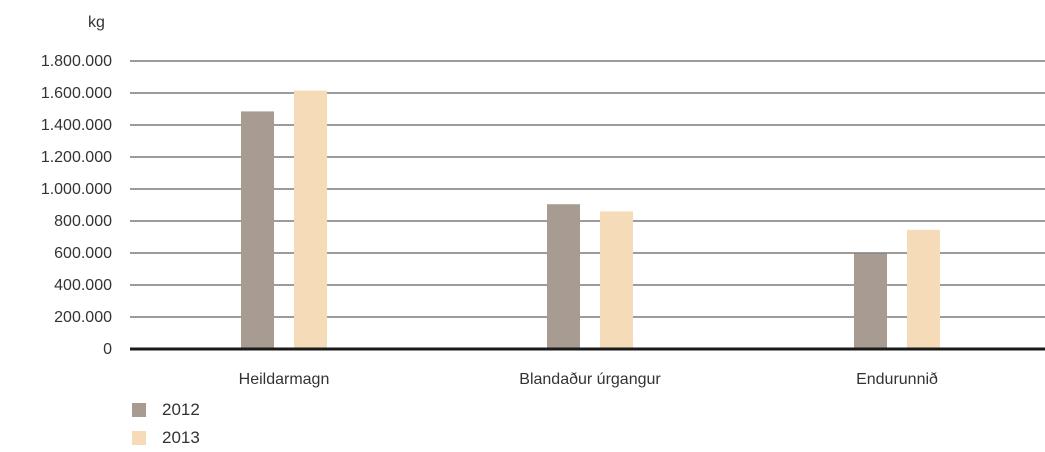 The height and width of the screenshot is (452, 1045). Describe the element at coordinates (76, 93) in the screenshot. I see `y-tick-label: 1.600.000` at that location.